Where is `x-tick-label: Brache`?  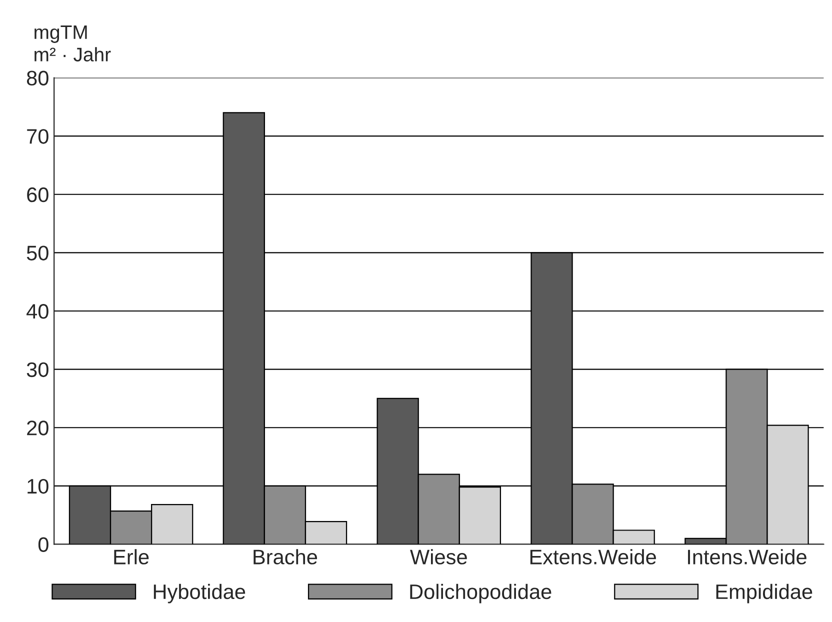
x-tick-label: Brache is located at coordinates (286, 556).